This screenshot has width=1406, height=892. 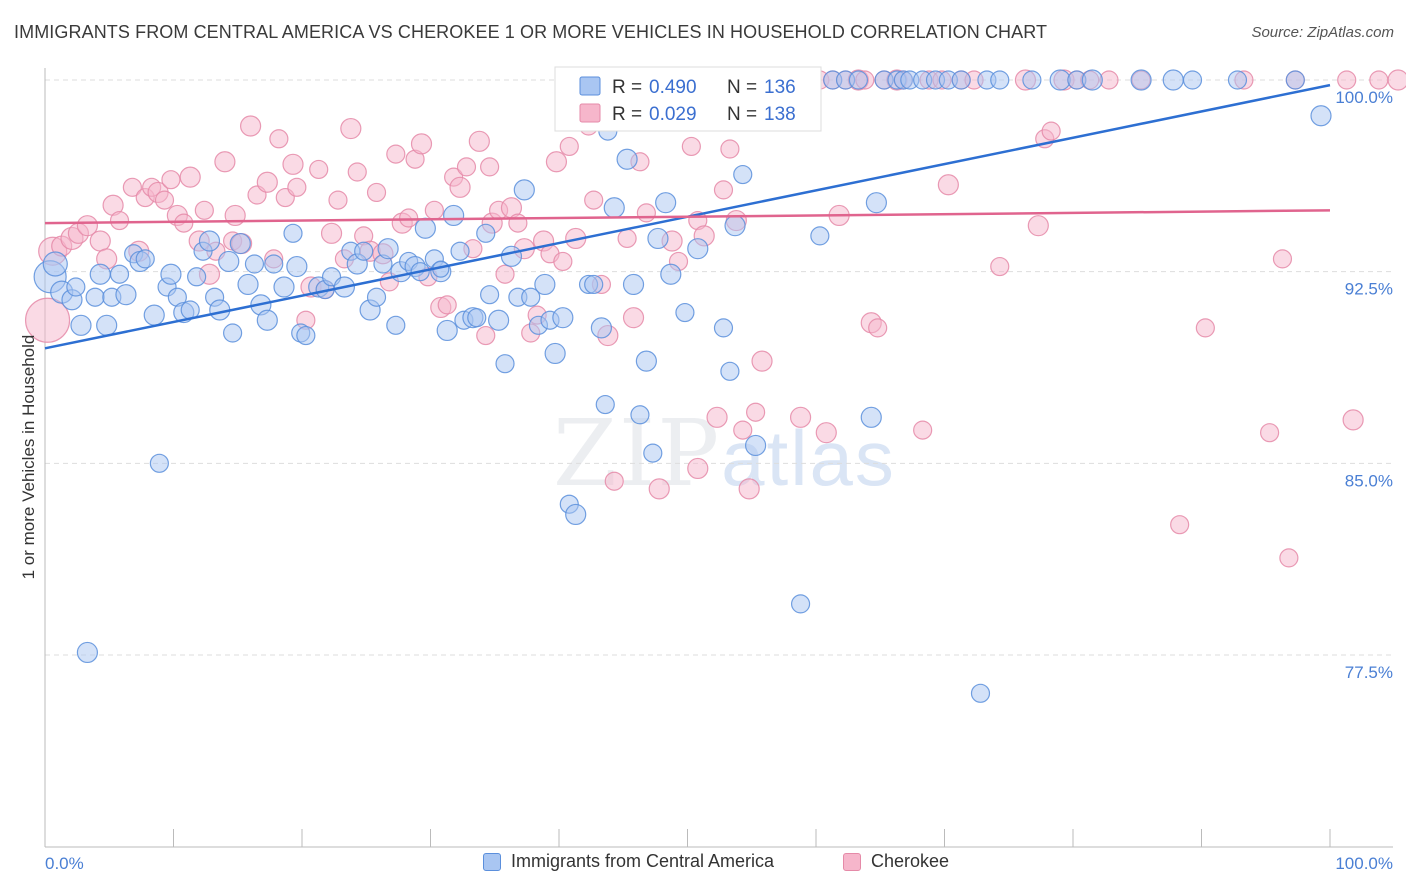 I want to click on legend-r-value-1: 0.490, so click(x=673, y=87).